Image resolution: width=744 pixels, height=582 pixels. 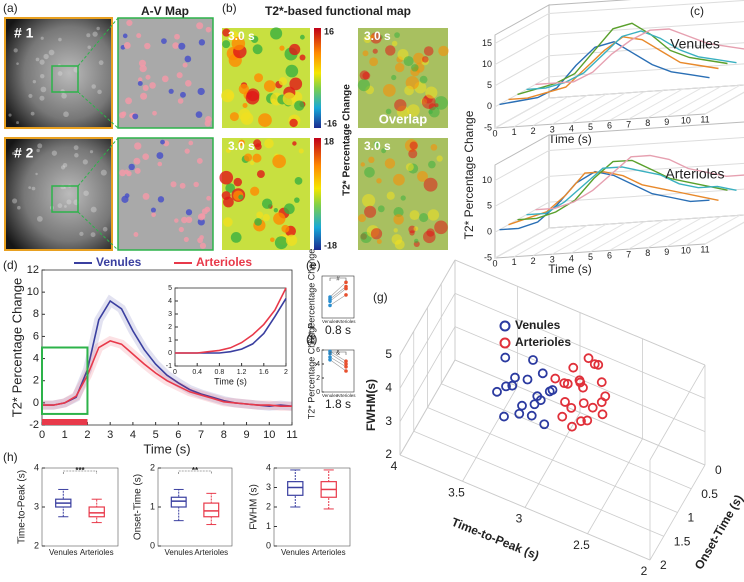 I want to click on x-tick-label: 10, so click(x=269, y=435).